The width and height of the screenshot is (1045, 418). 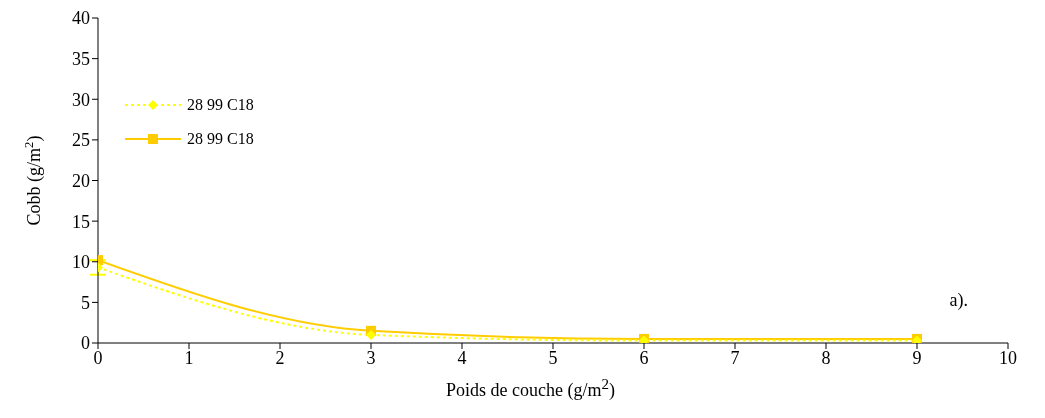 I want to click on x-tick-label: 4, so click(x=462, y=357).